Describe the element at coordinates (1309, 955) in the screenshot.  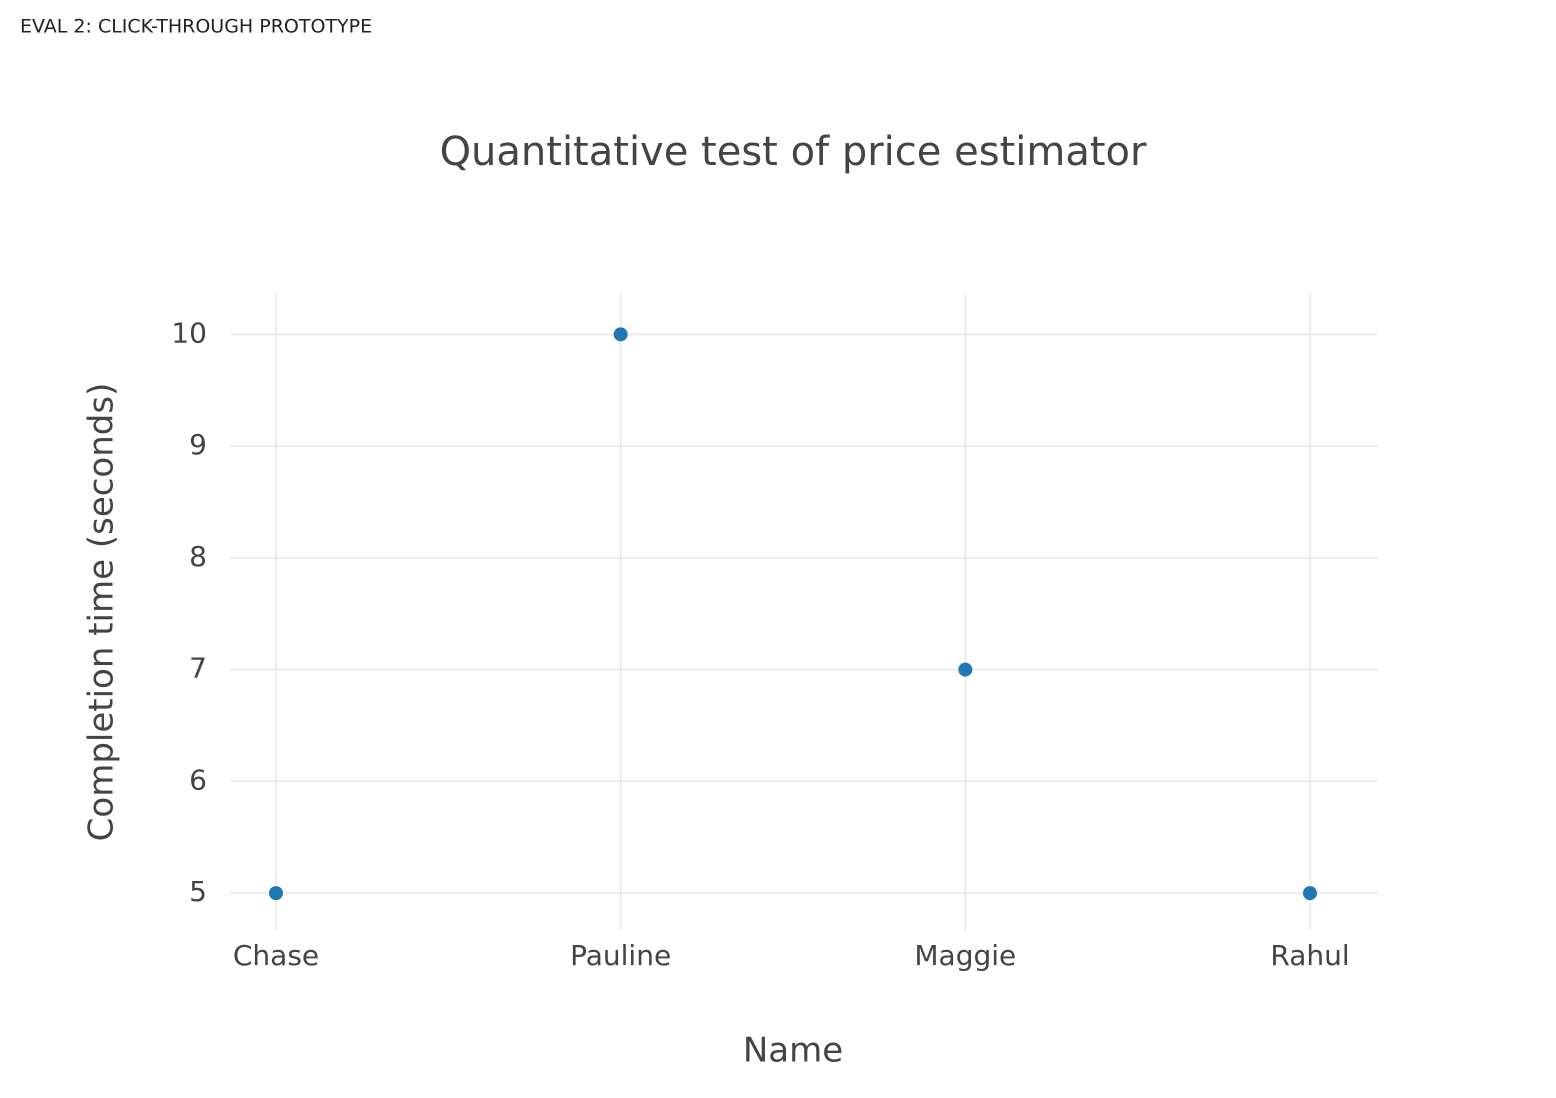
I see `x-tick-label: Rahul` at that location.